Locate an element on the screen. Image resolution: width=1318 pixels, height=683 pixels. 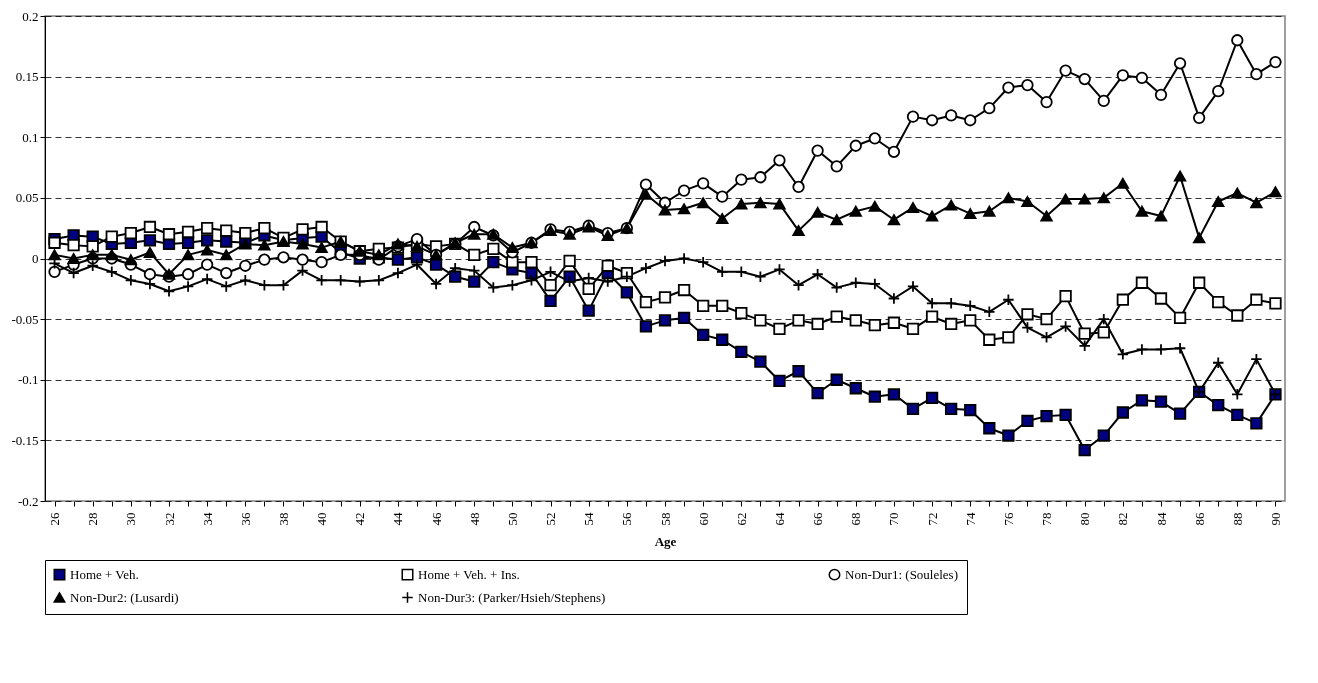
x-tick-label: 26 is located at coordinates (55, 519).